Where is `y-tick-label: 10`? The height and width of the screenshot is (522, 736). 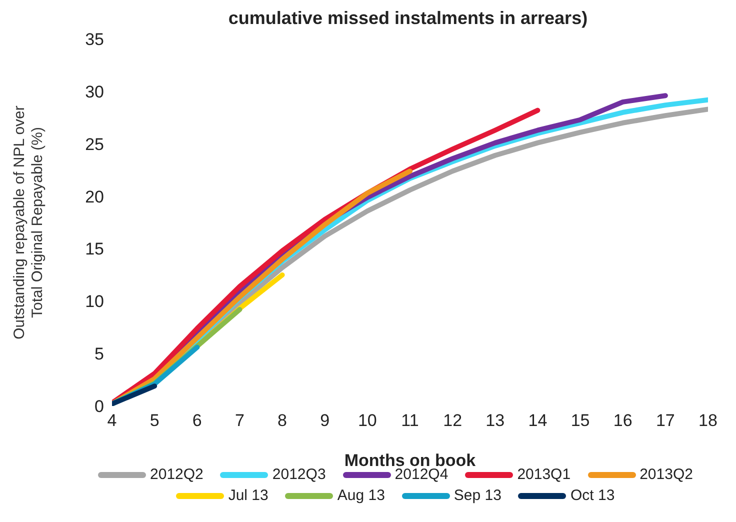
y-tick-label: 10 is located at coordinates (94, 302).